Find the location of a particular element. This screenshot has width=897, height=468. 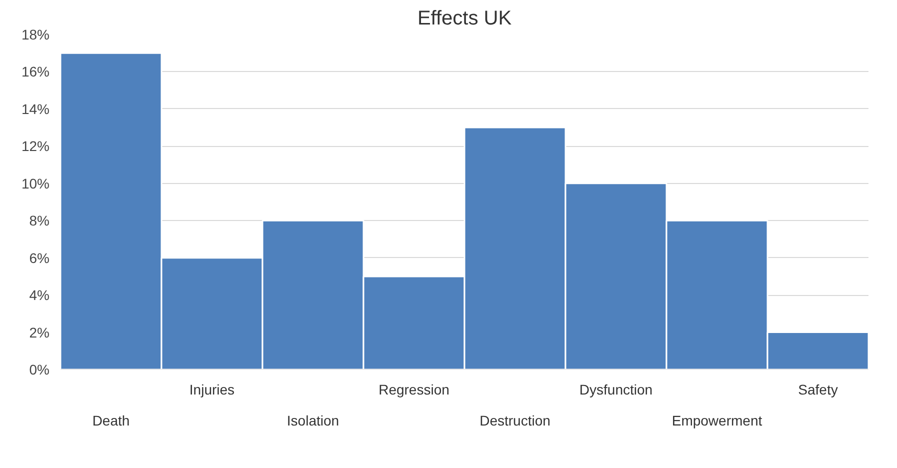

x-tick-label: Empowerment is located at coordinates (717, 420).